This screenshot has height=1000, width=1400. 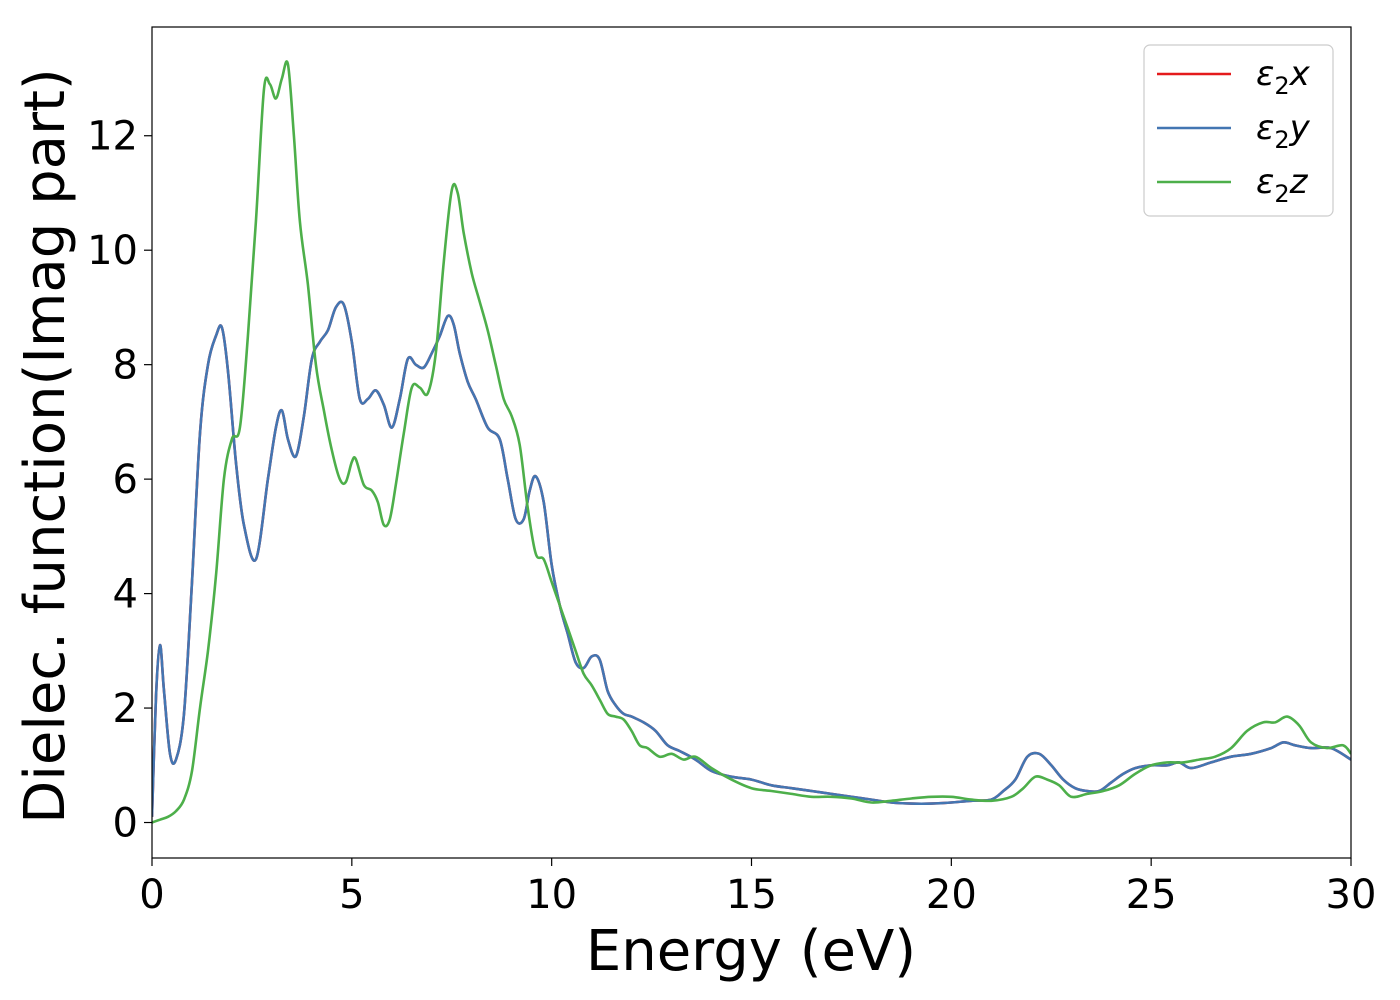 I want to click on x-tick-label: 15, so click(x=751, y=895).